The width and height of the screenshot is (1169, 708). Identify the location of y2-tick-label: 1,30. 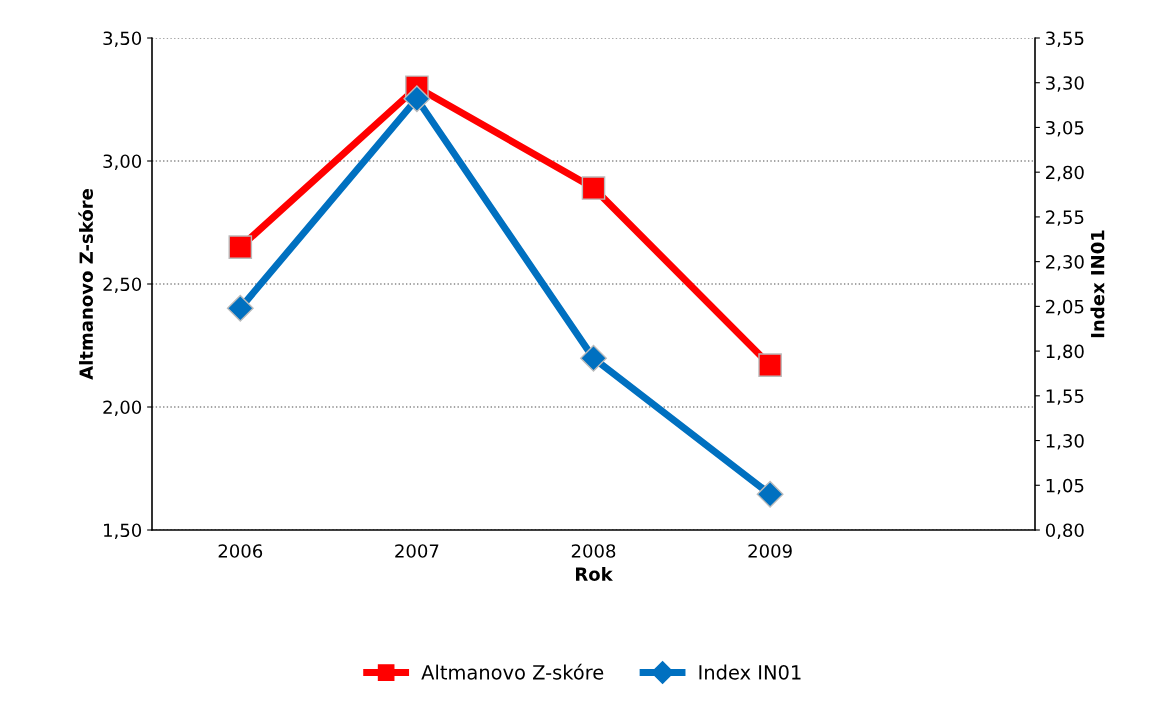
(1065, 442).